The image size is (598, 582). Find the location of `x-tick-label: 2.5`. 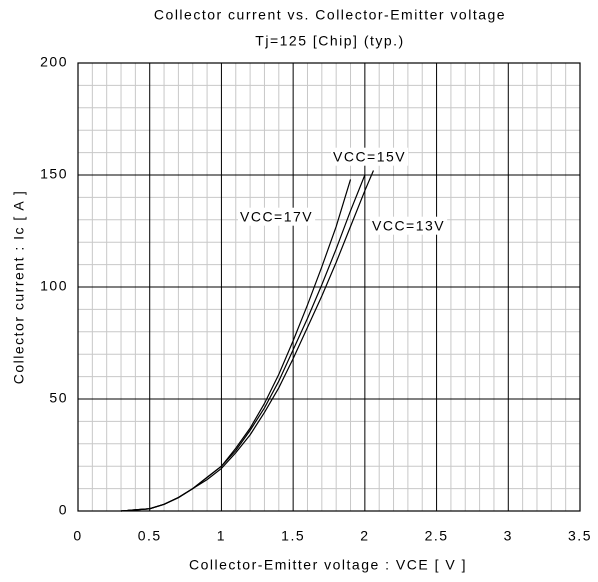

x-tick-label: 2.5 is located at coordinates (437, 536).